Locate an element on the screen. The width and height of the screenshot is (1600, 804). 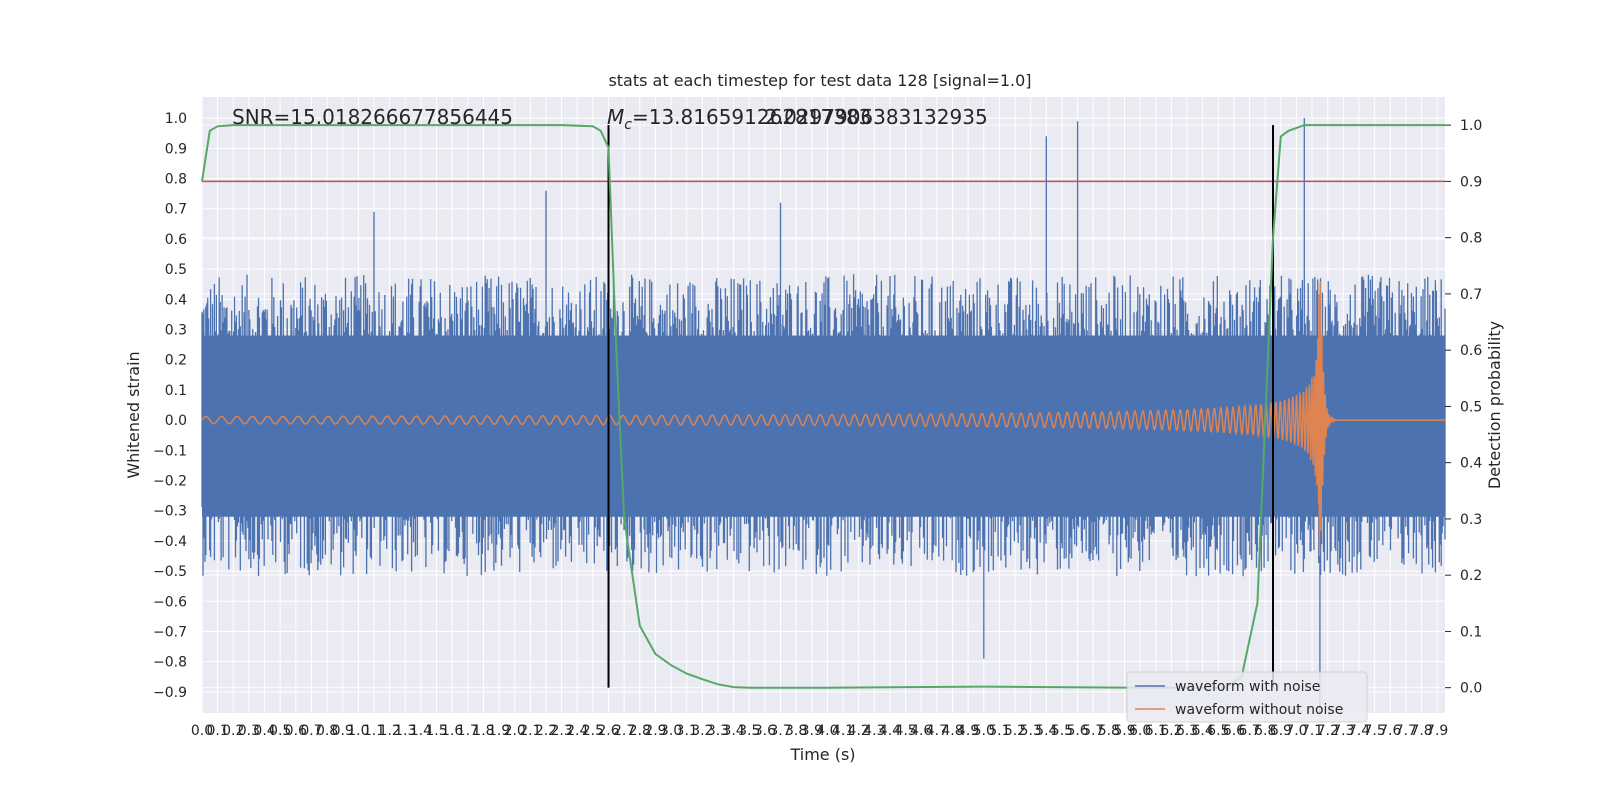
x-tick-label: 4.9 is located at coordinates (968, 731).